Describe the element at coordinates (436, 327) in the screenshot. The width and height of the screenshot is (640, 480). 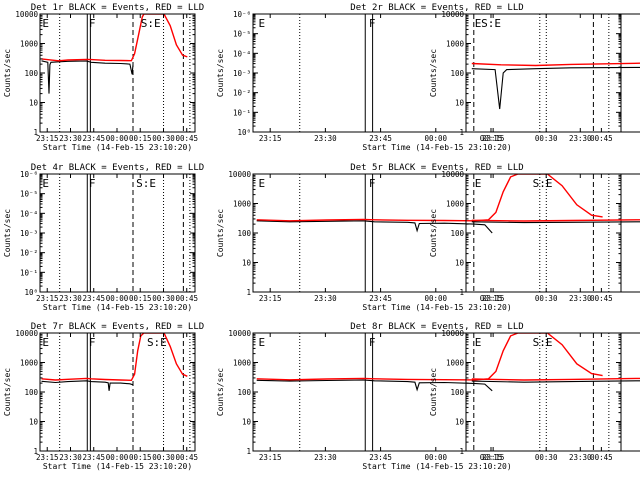
I see `chart-title: Det 8r BLACK = Events, RED = LLD` at that location.